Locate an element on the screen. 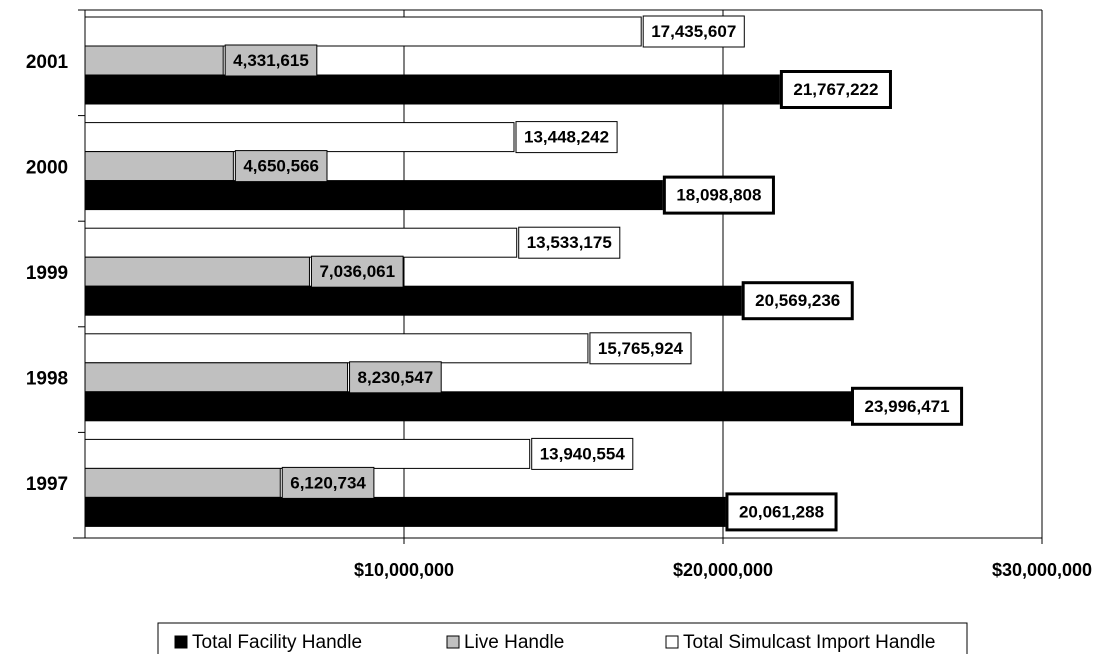  data-label: 20,569,236 is located at coordinates (797, 300).